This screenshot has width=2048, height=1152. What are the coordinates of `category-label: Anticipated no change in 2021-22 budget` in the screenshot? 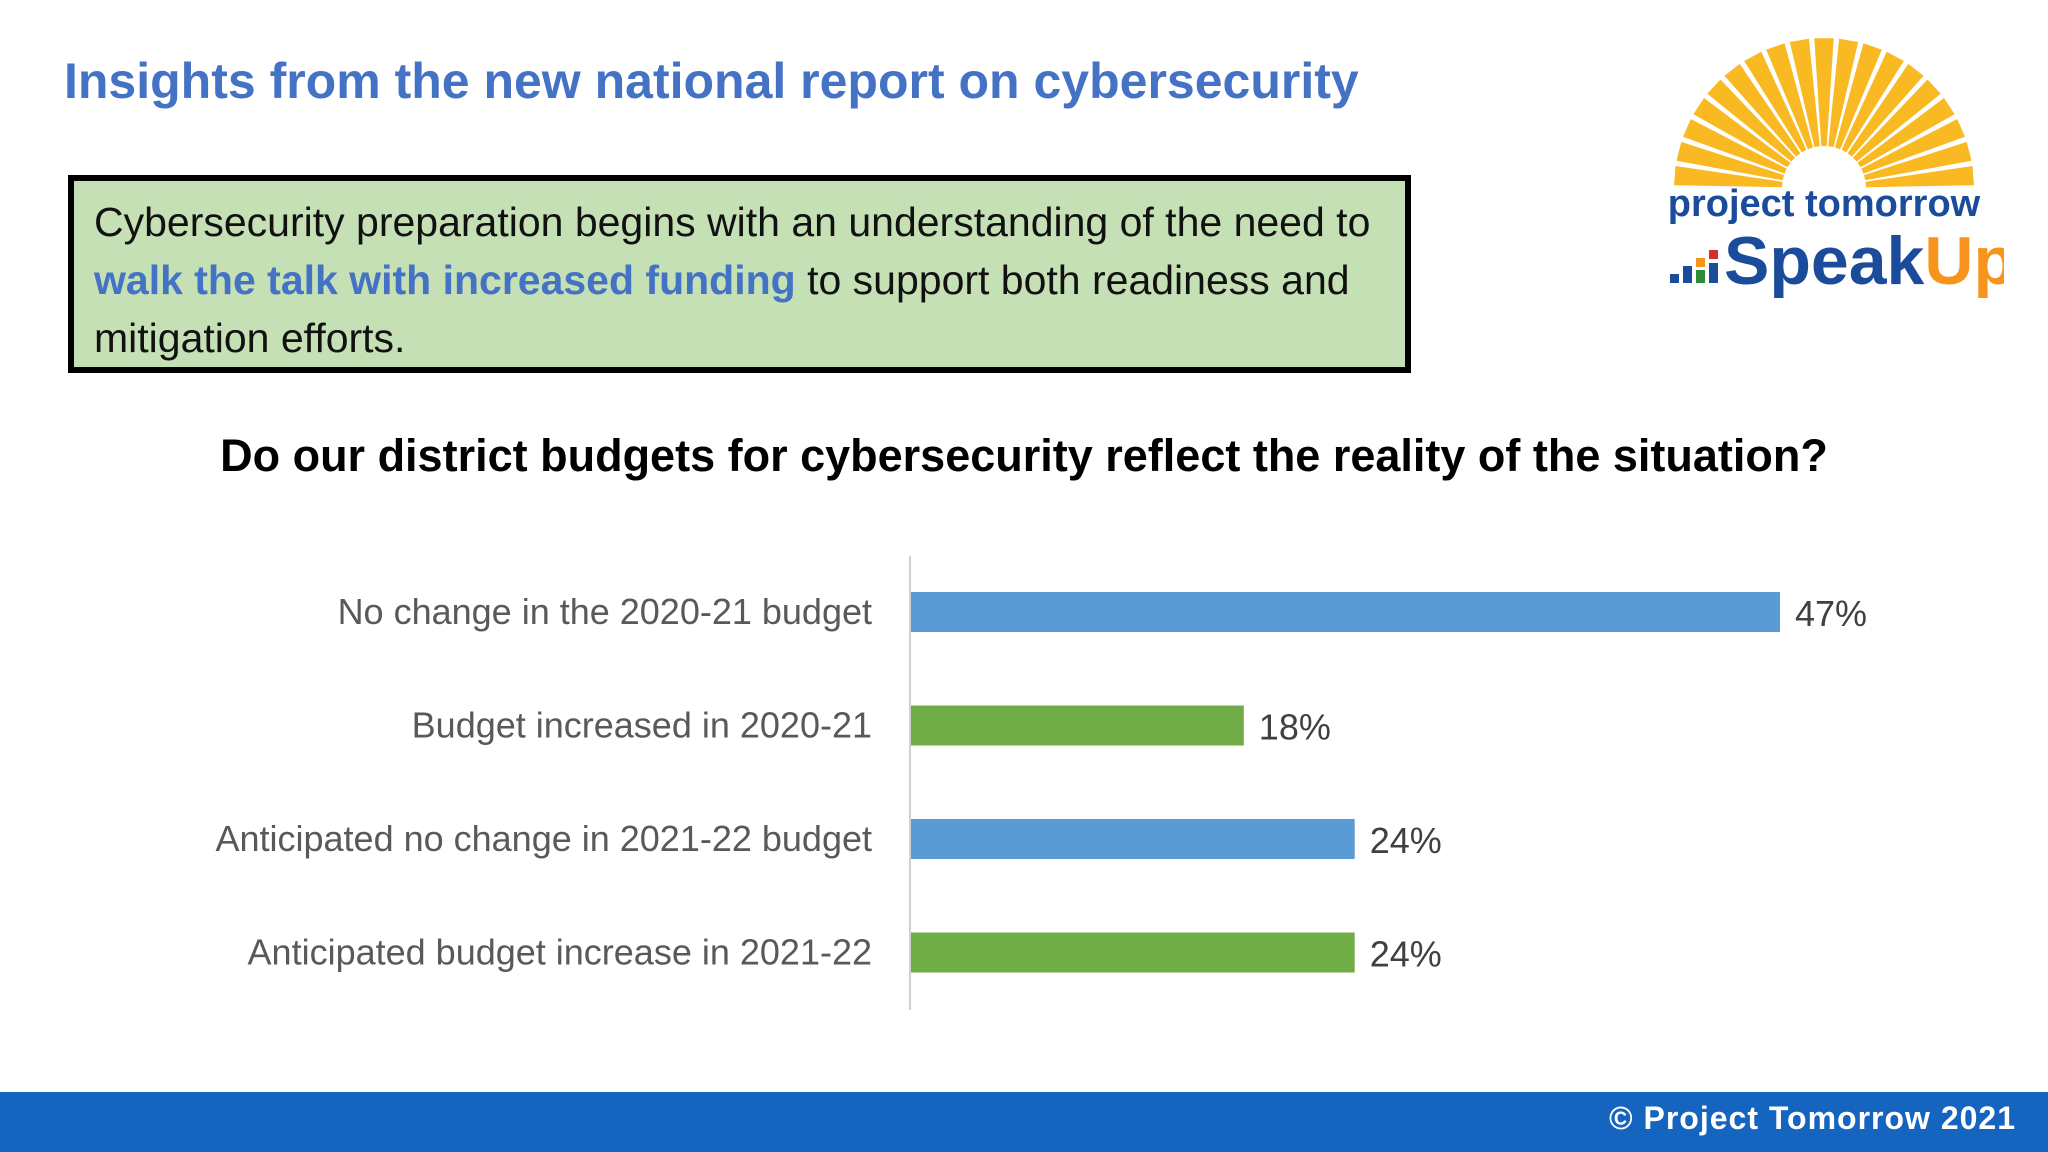 It's located at (543, 838).